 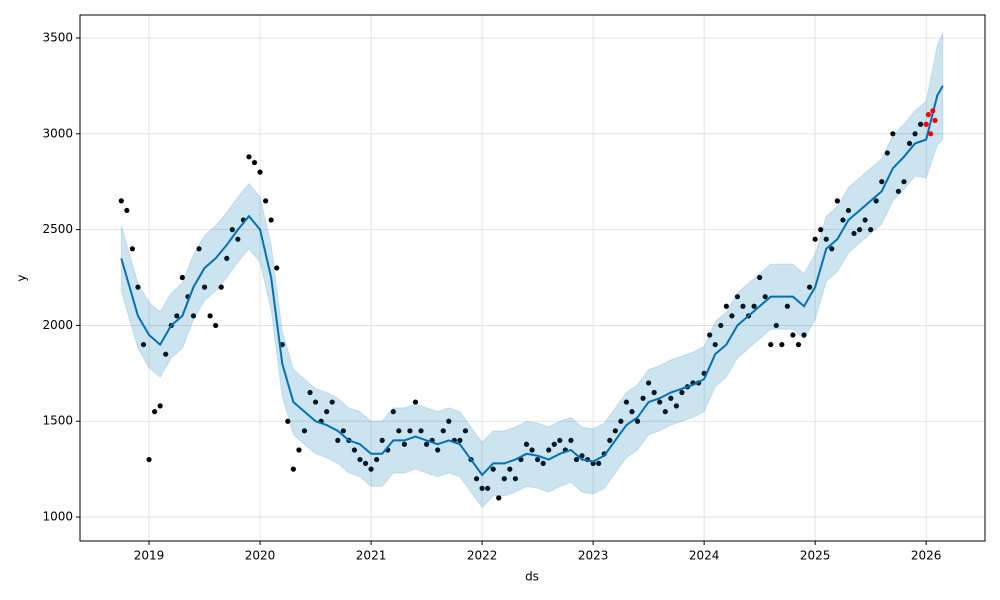 What do you see at coordinates (149, 556) in the screenshot?
I see `x-tick-label: 2019` at bounding box center [149, 556].